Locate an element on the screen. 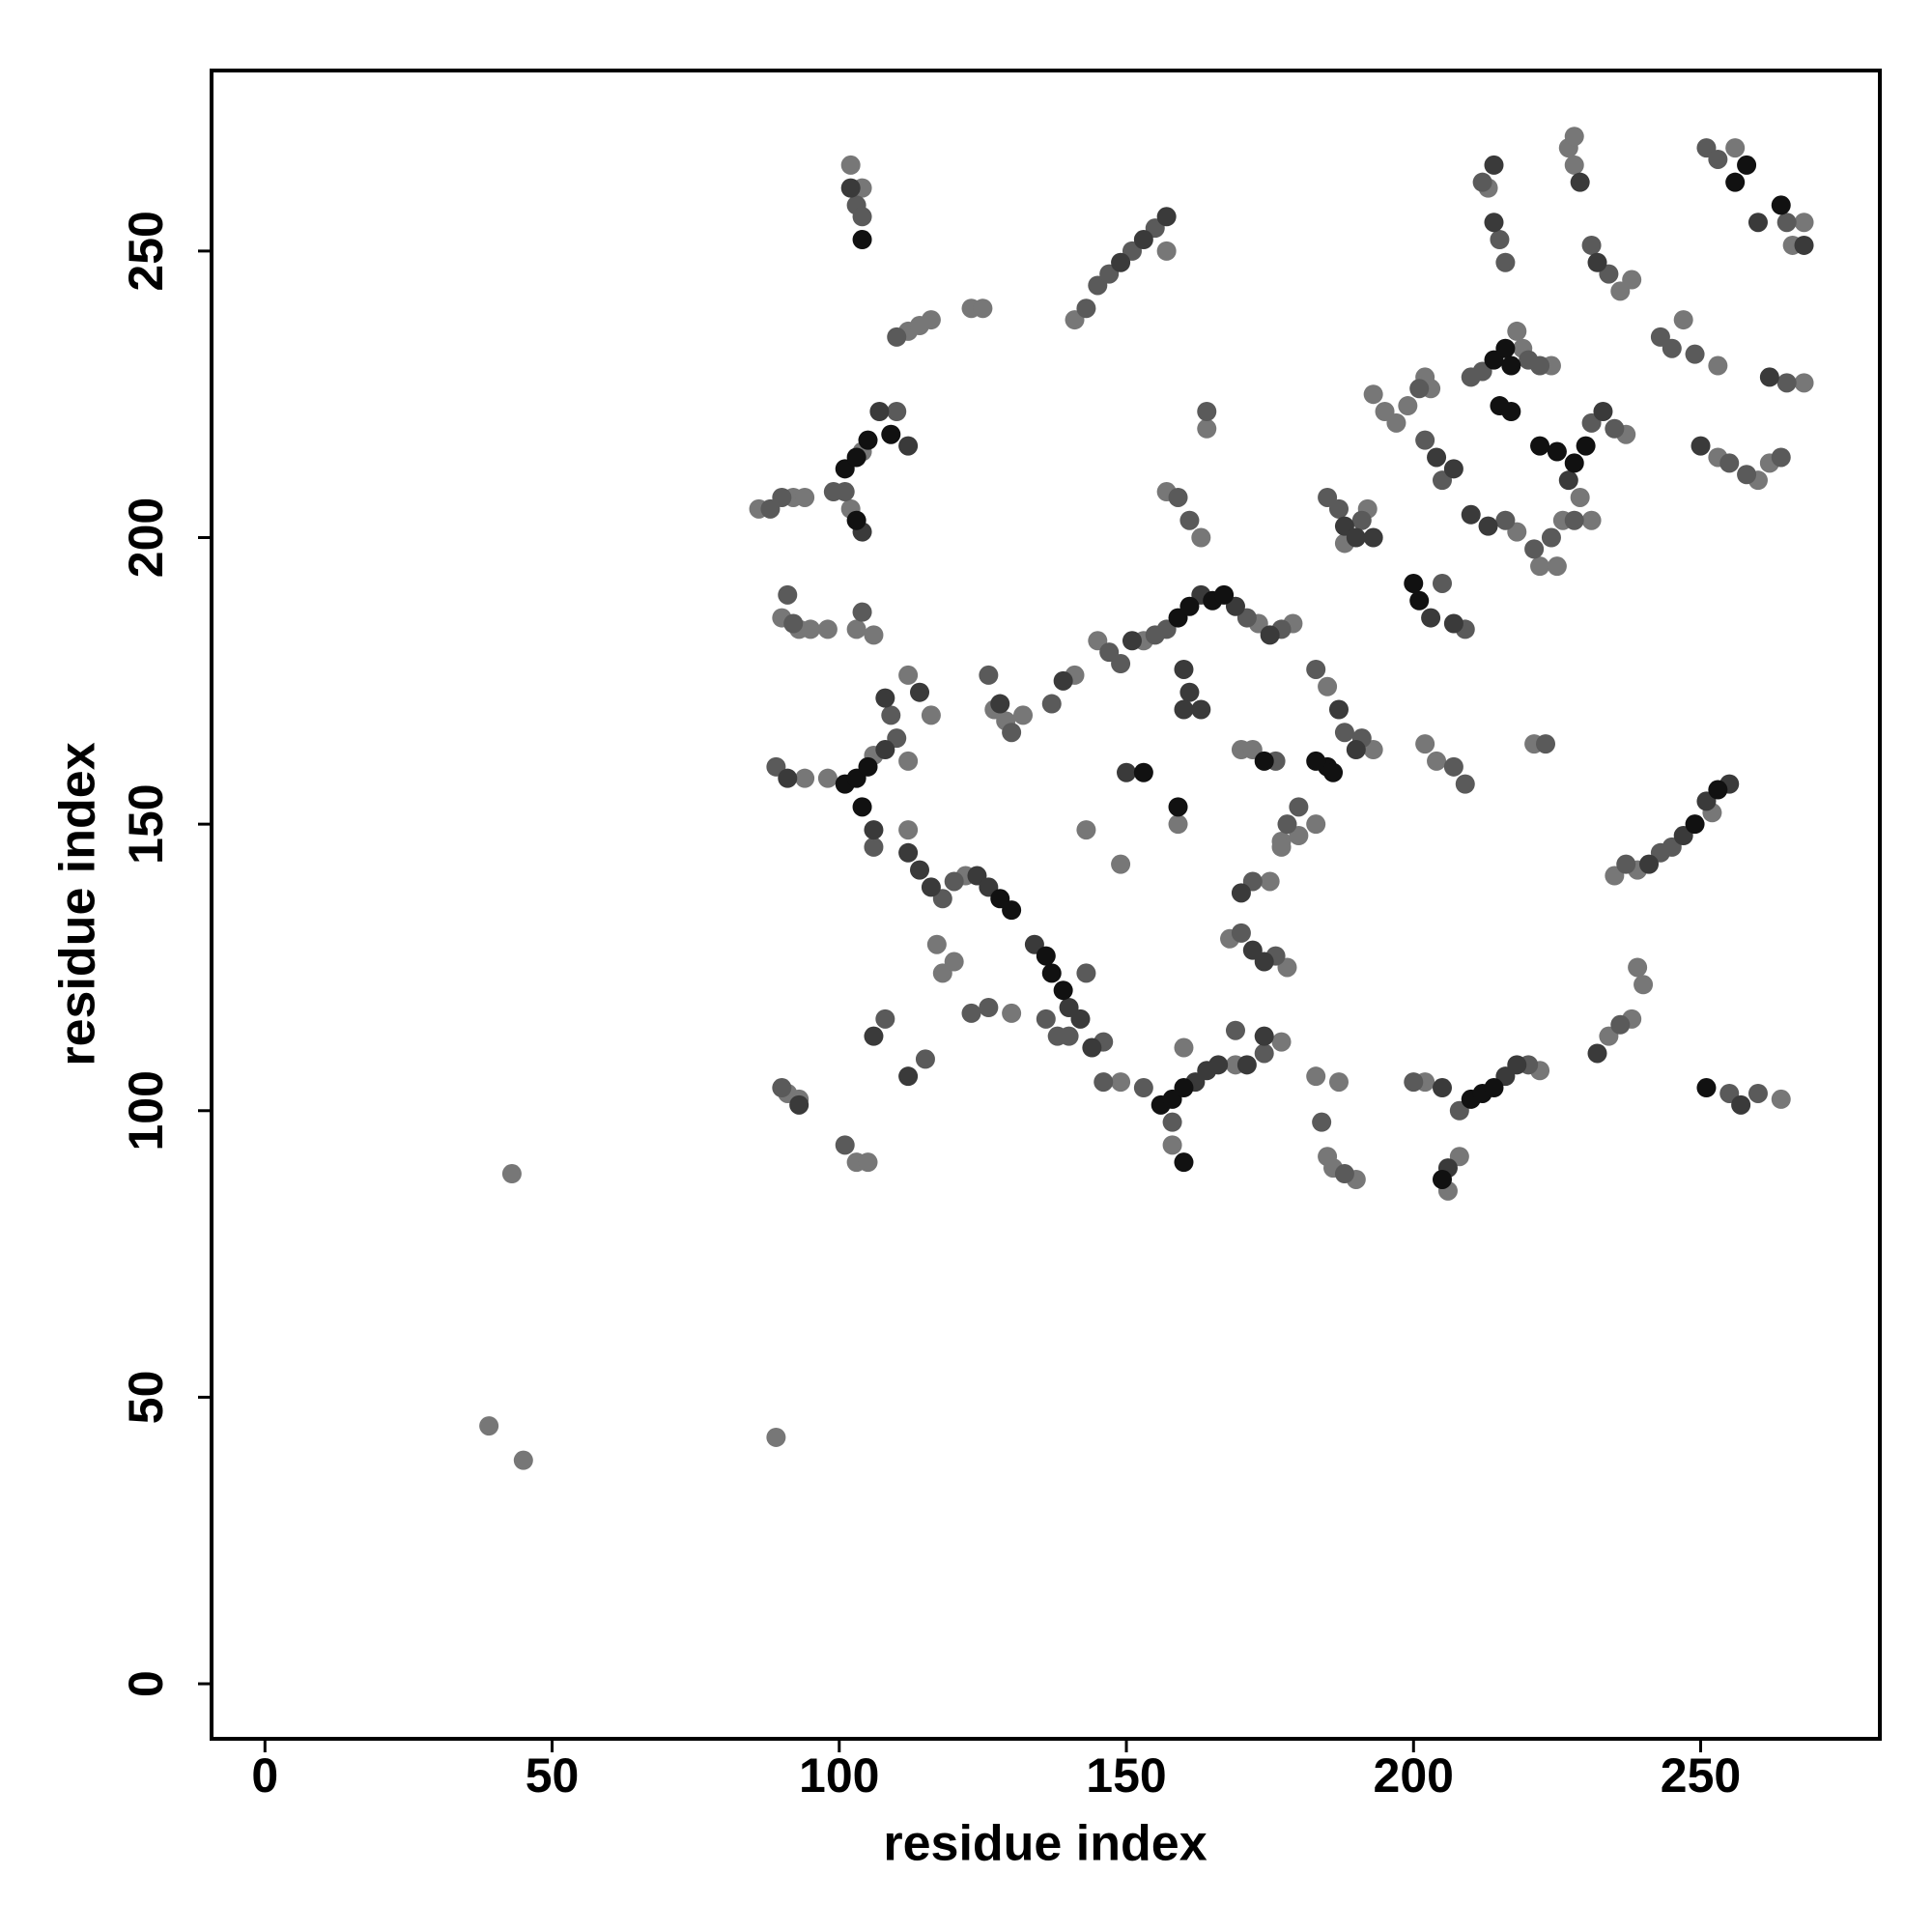 This screenshot has height=1932, width=1932. y-tick-label: 150 is located at coordinates (146, 823).